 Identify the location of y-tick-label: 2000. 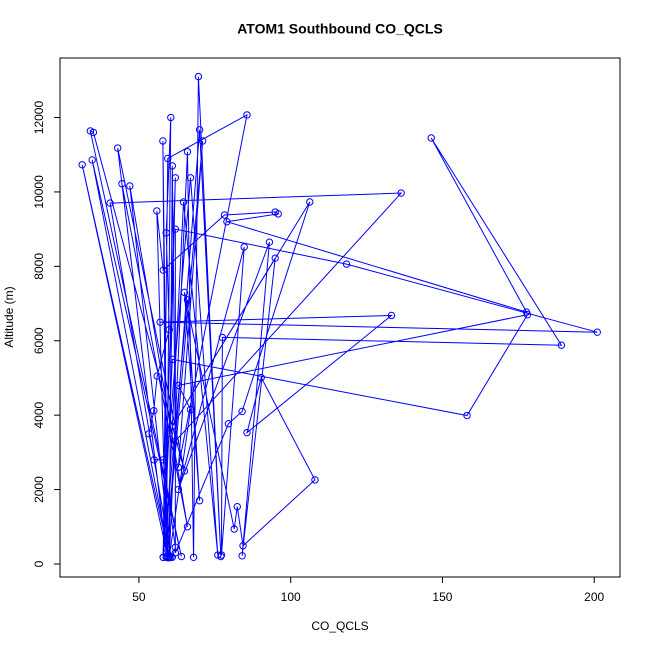
(39, 489).